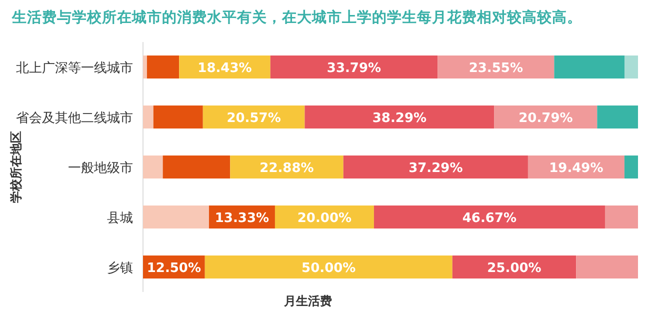 Image resolution: width=656 pixels, height=310 pixels. I want to click on data-label: 37.29%, so click(435, 168).